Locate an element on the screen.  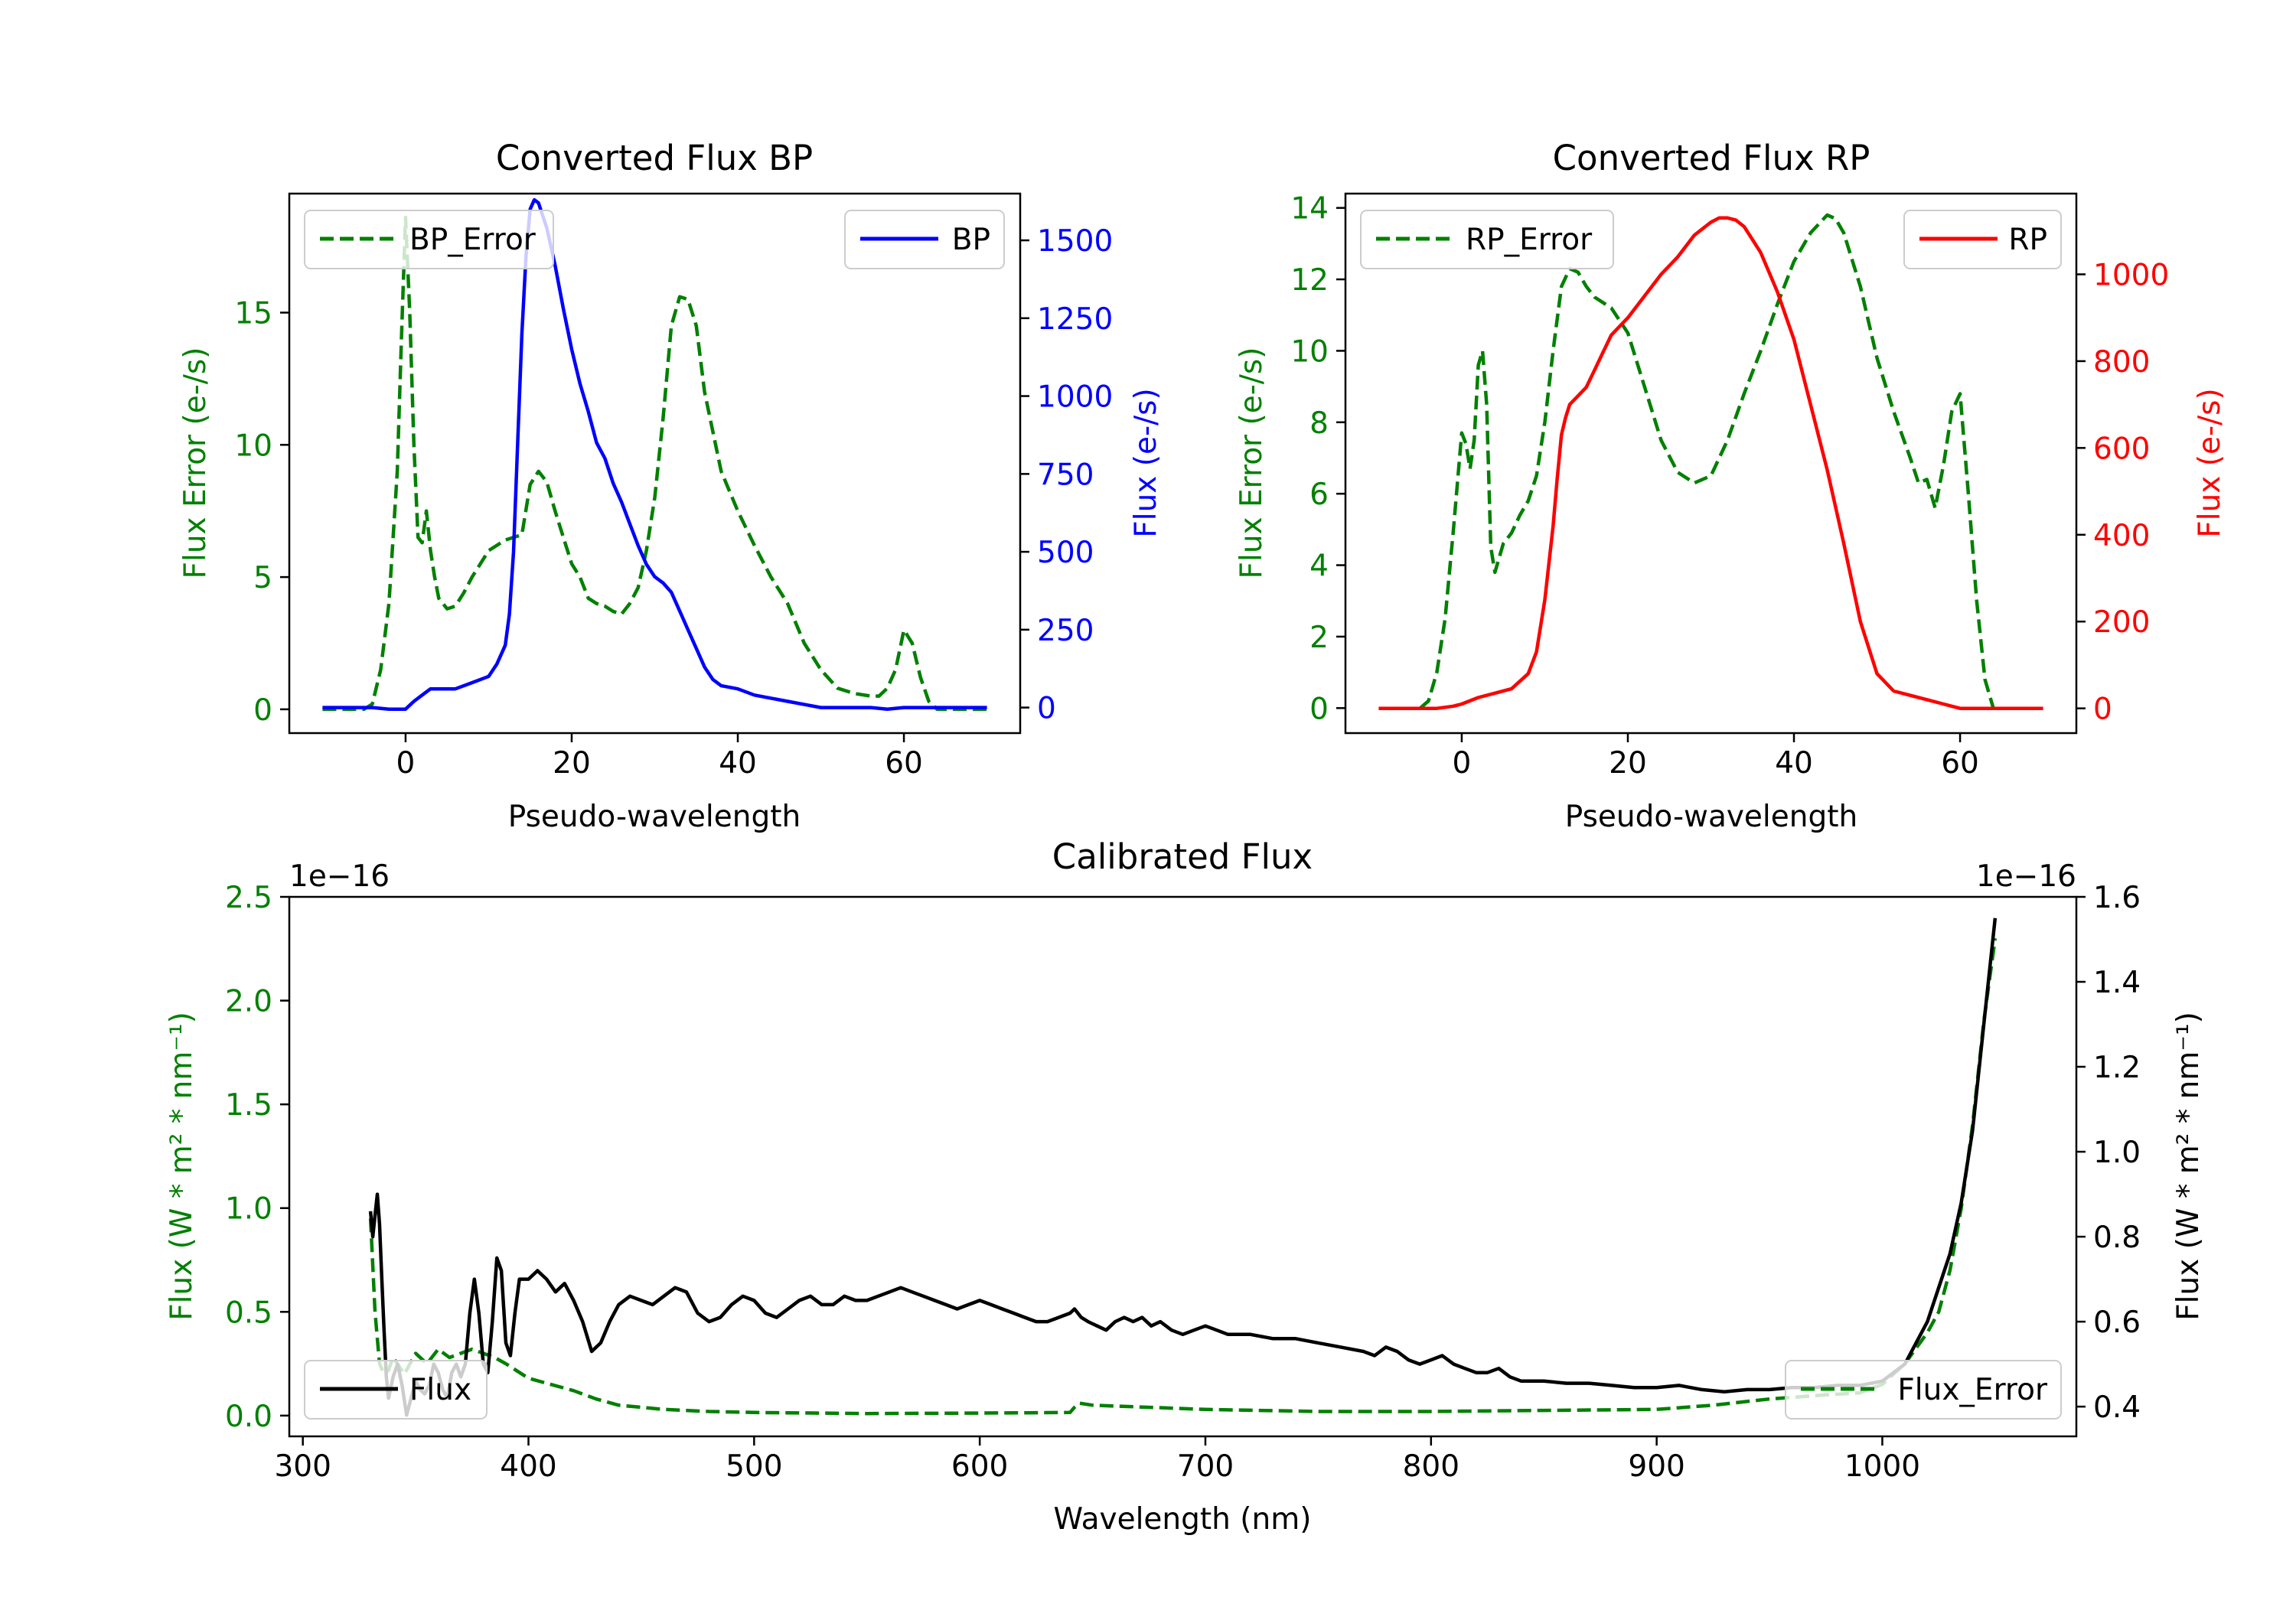
rp-y-left-tick-label: 4 is located at coordinates (1319, 566).